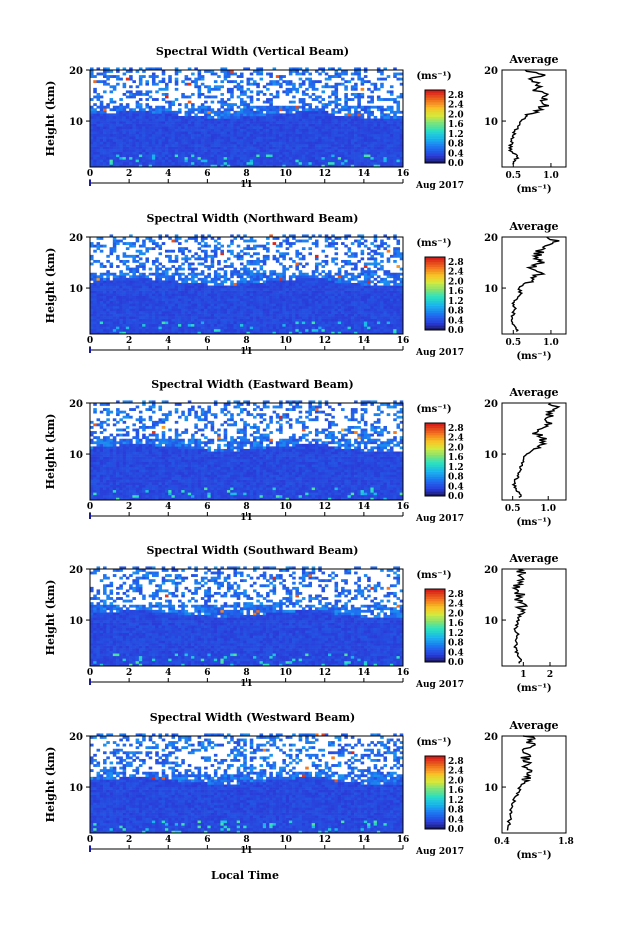 The height and width of the screenshot is (929, 623). I want to click on x-tick-label: 16, so click(403, 174).